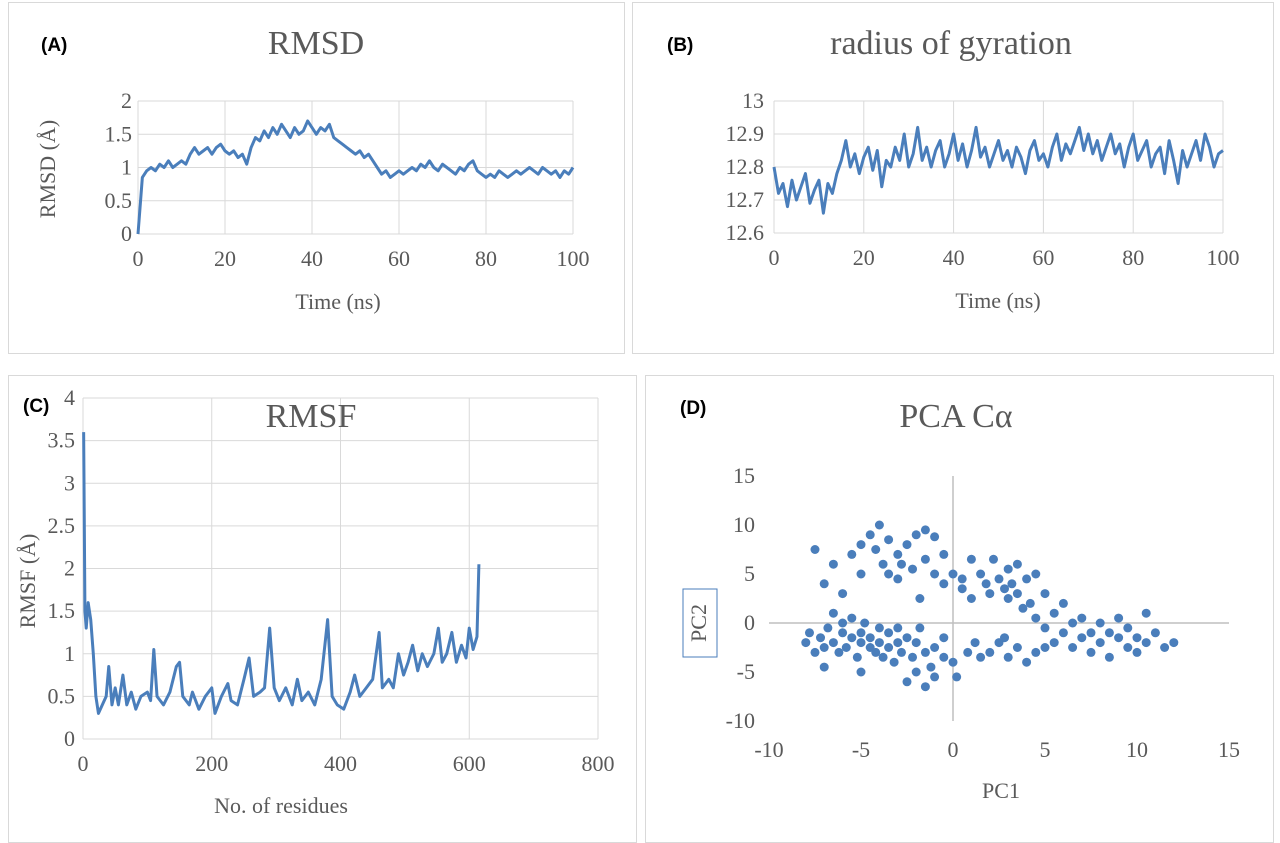 The image size is (1280, 843). I want to click on panel-label: (D), so click(693, 408).